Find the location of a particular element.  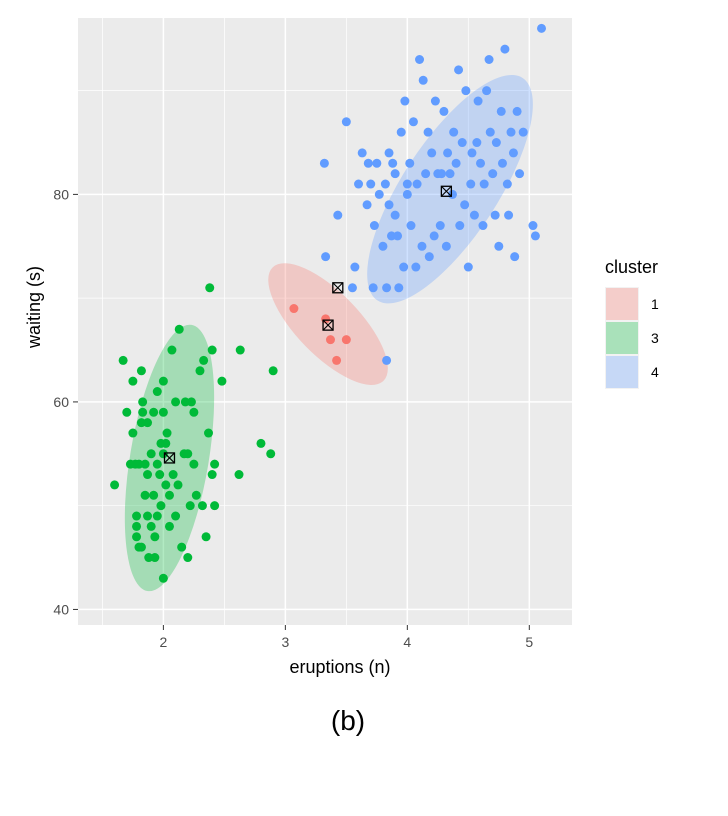

x-tick-label: 3 is located at coordinates (285, 642).